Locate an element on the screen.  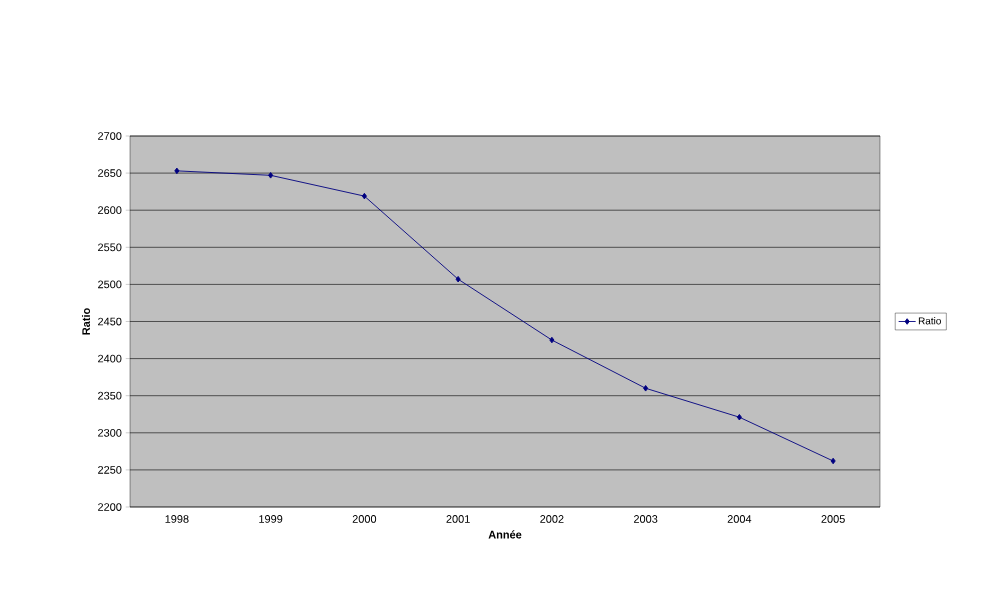
y-tick-label: 2400 is located at coordinates (110, 358).